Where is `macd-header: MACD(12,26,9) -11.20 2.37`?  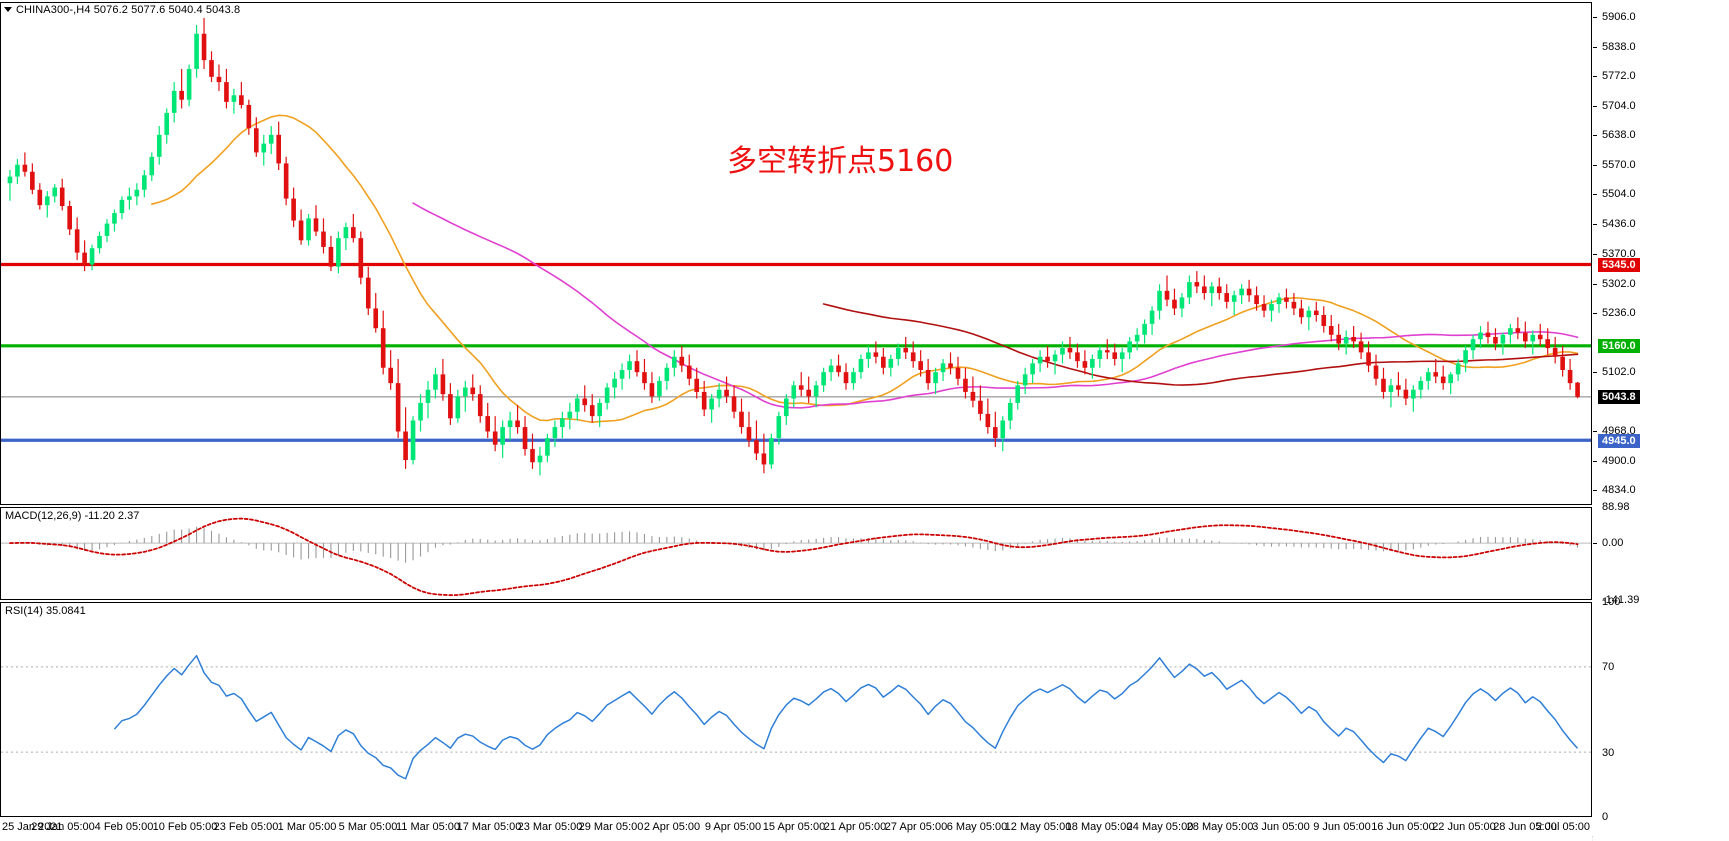 macd-header: MACD(12,26,9) -11.20 2.37 is located at coordinates (72, 516).